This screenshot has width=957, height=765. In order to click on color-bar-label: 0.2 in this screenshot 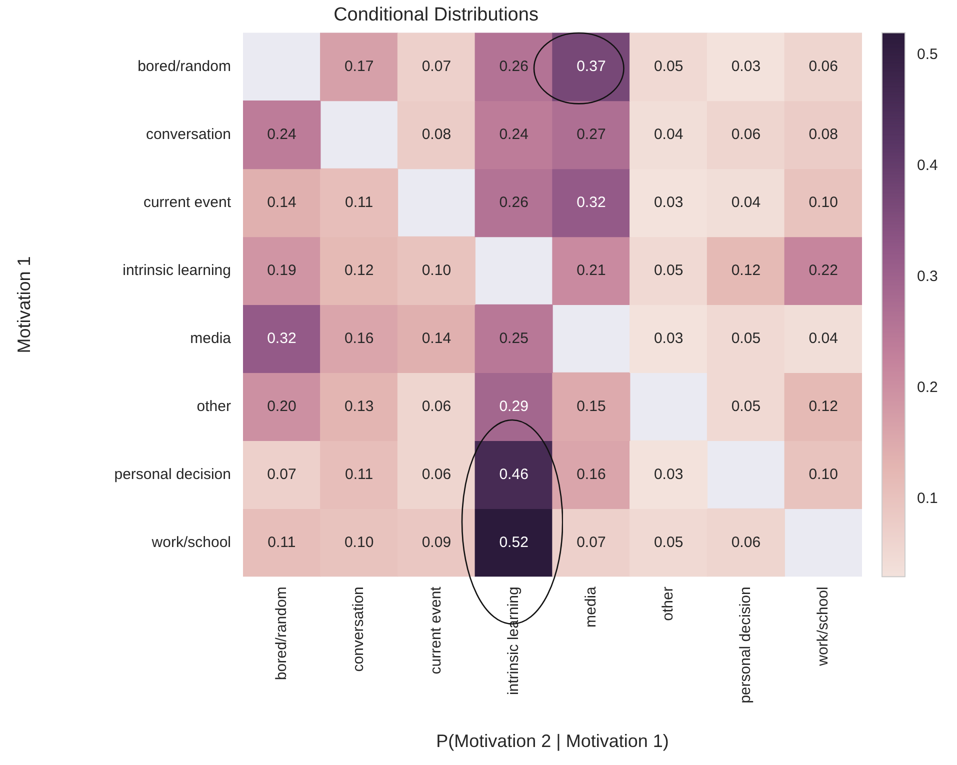, I will do `click(927, 387)`.